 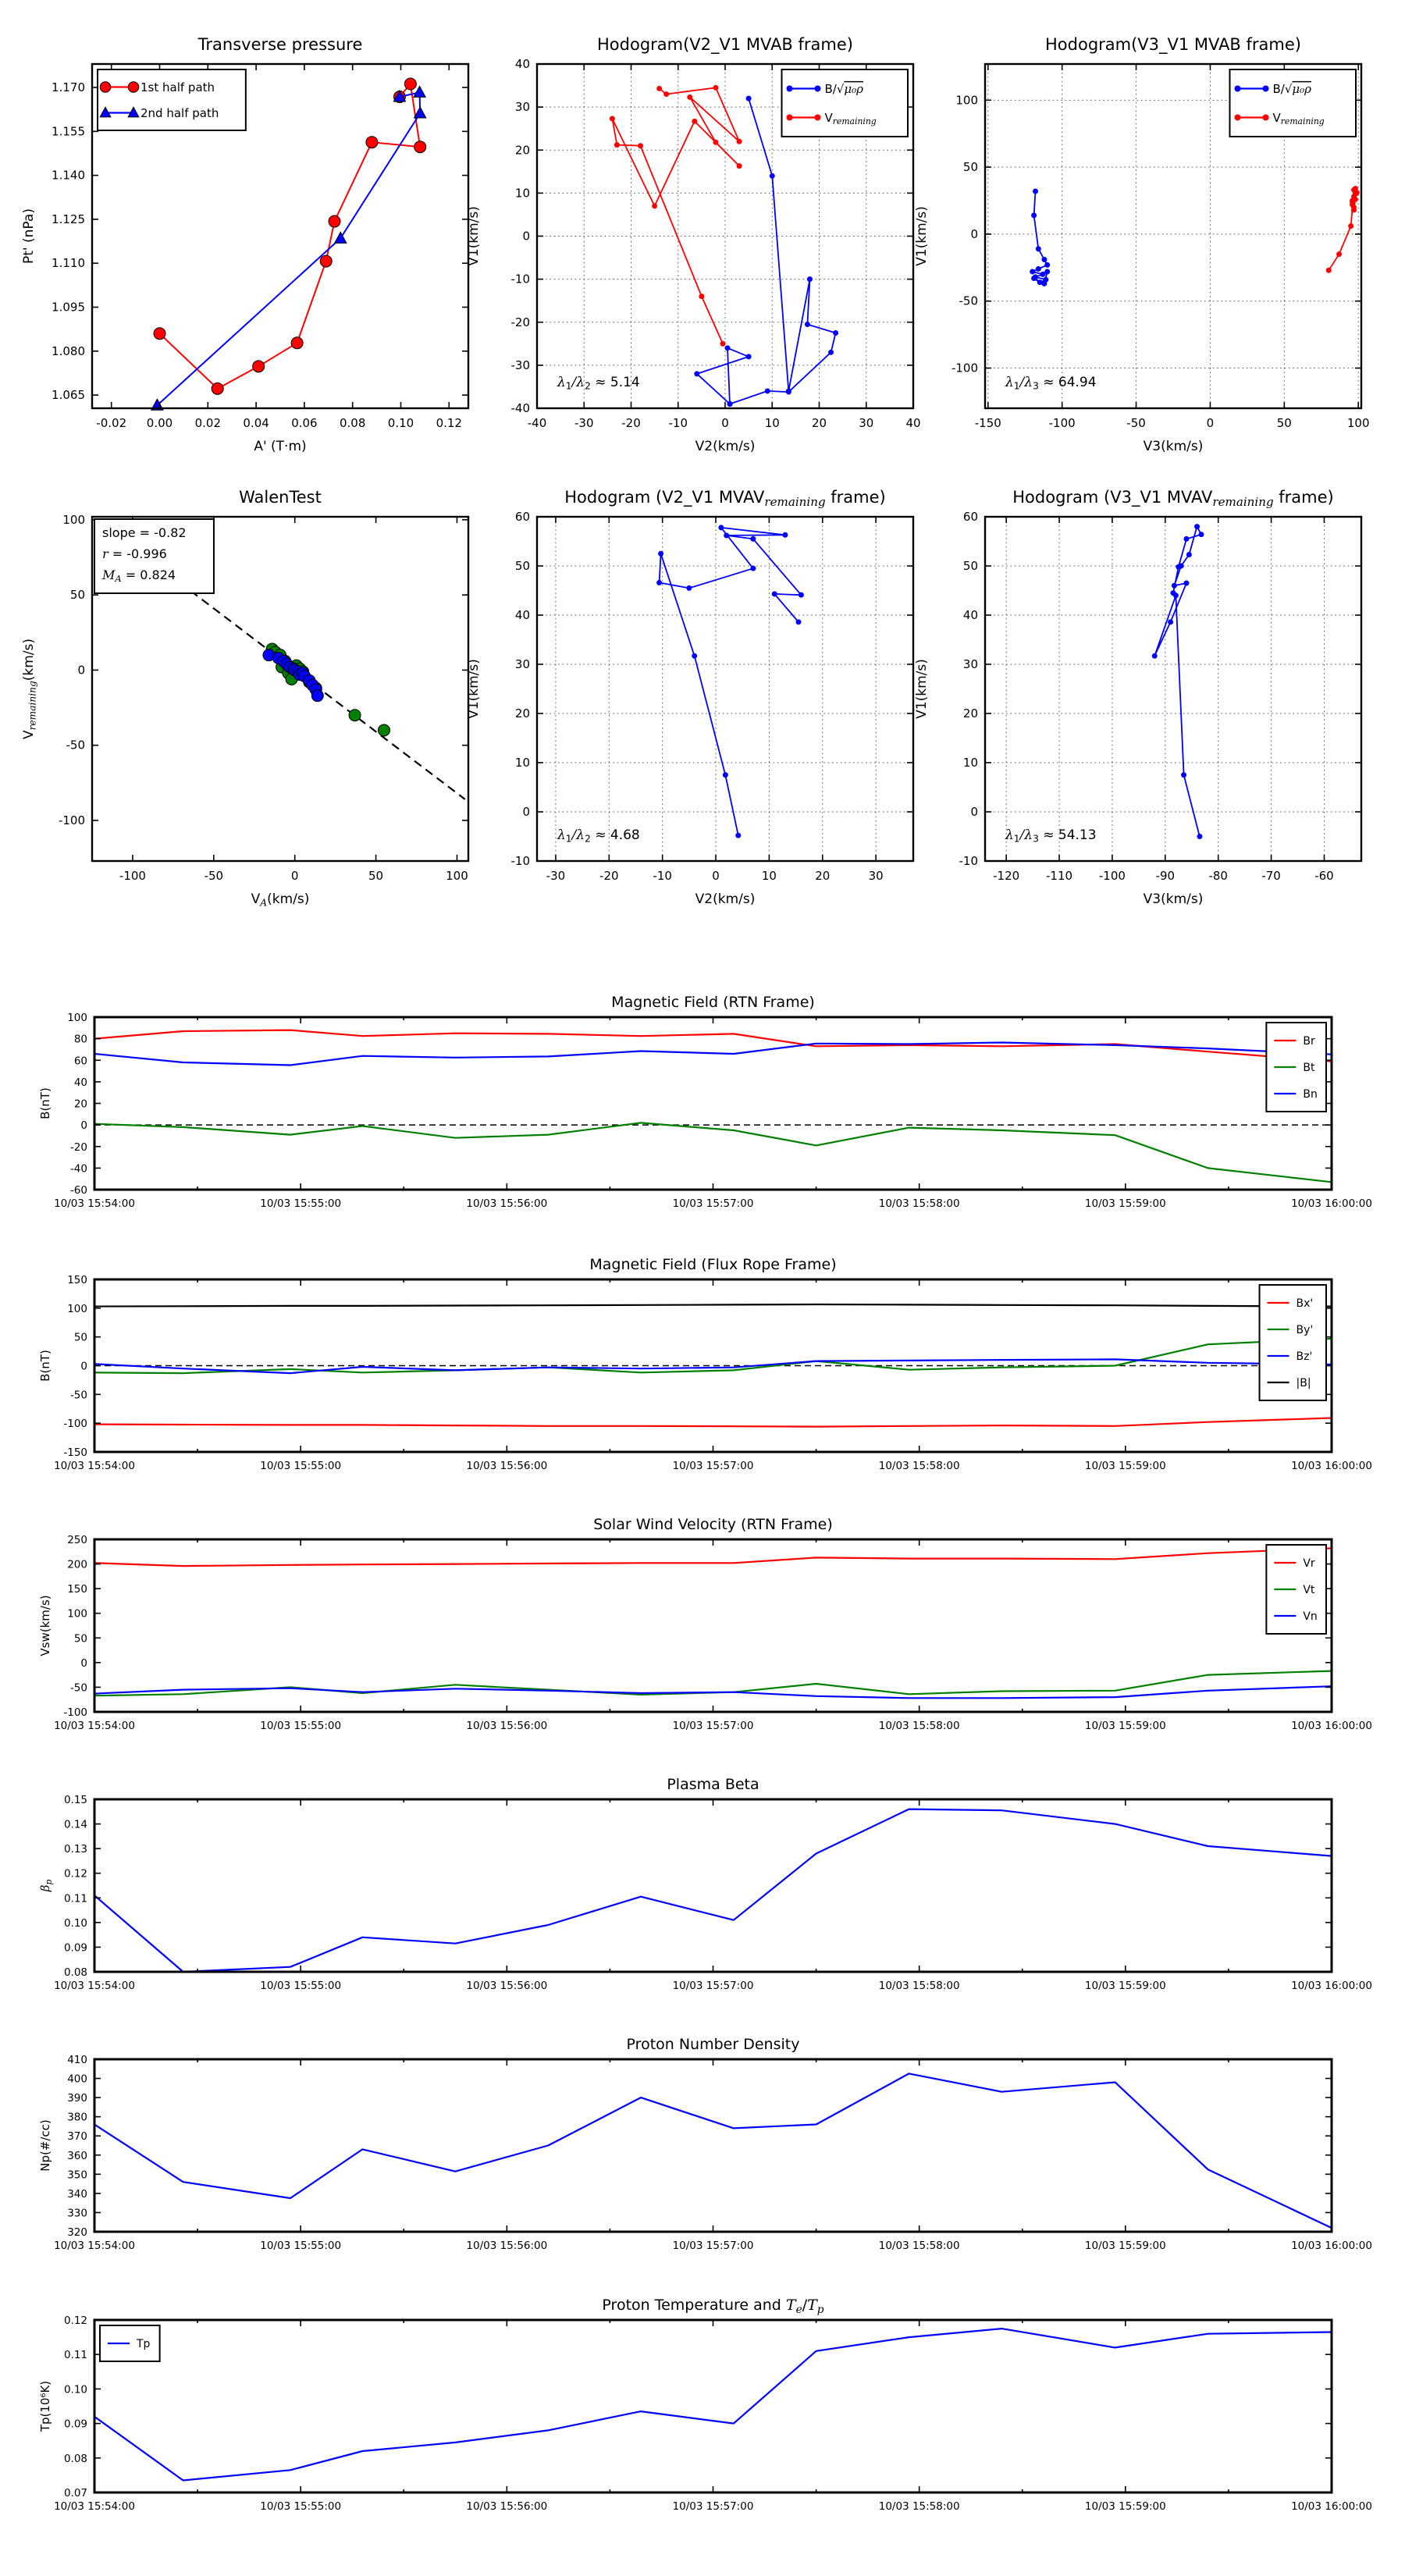 What do you see at coordinates (1174, 899) in the screenshot?
I see `x-axis-label: V3(km/s)` at bounding box center [1174, 899].